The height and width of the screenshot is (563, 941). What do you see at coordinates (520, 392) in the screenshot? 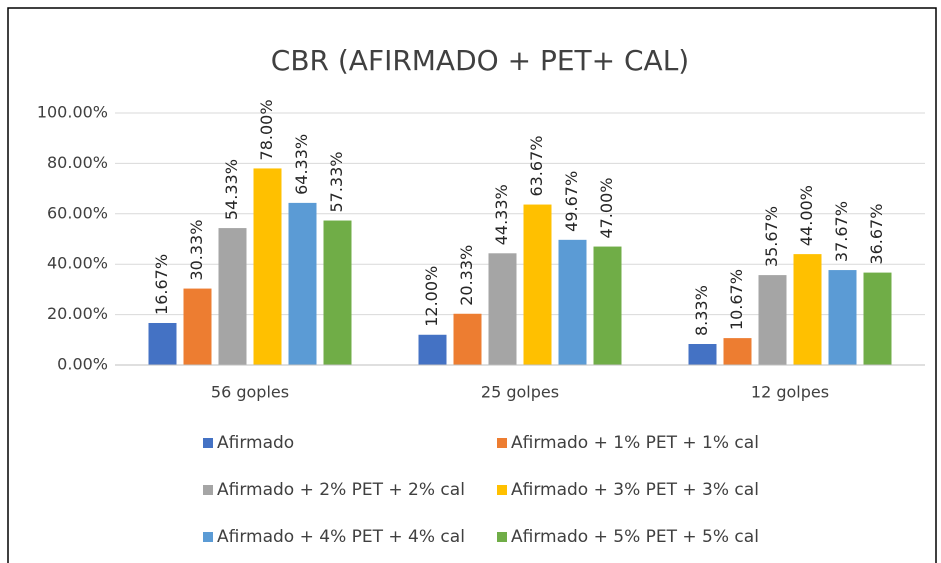
I see `x-tick-label: 25 golpes` at bounding box center [520, 392].